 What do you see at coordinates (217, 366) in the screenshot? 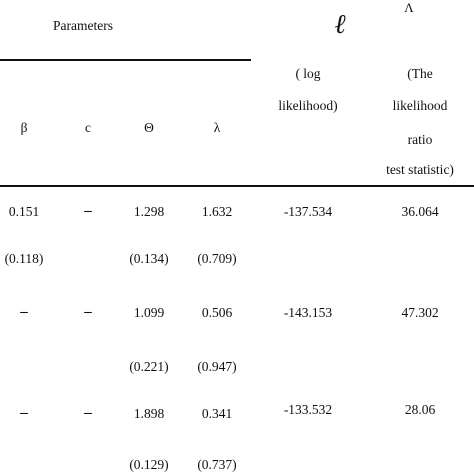
I see `row2-lambda-se: (0.947)` at bounding box center [217, 366].